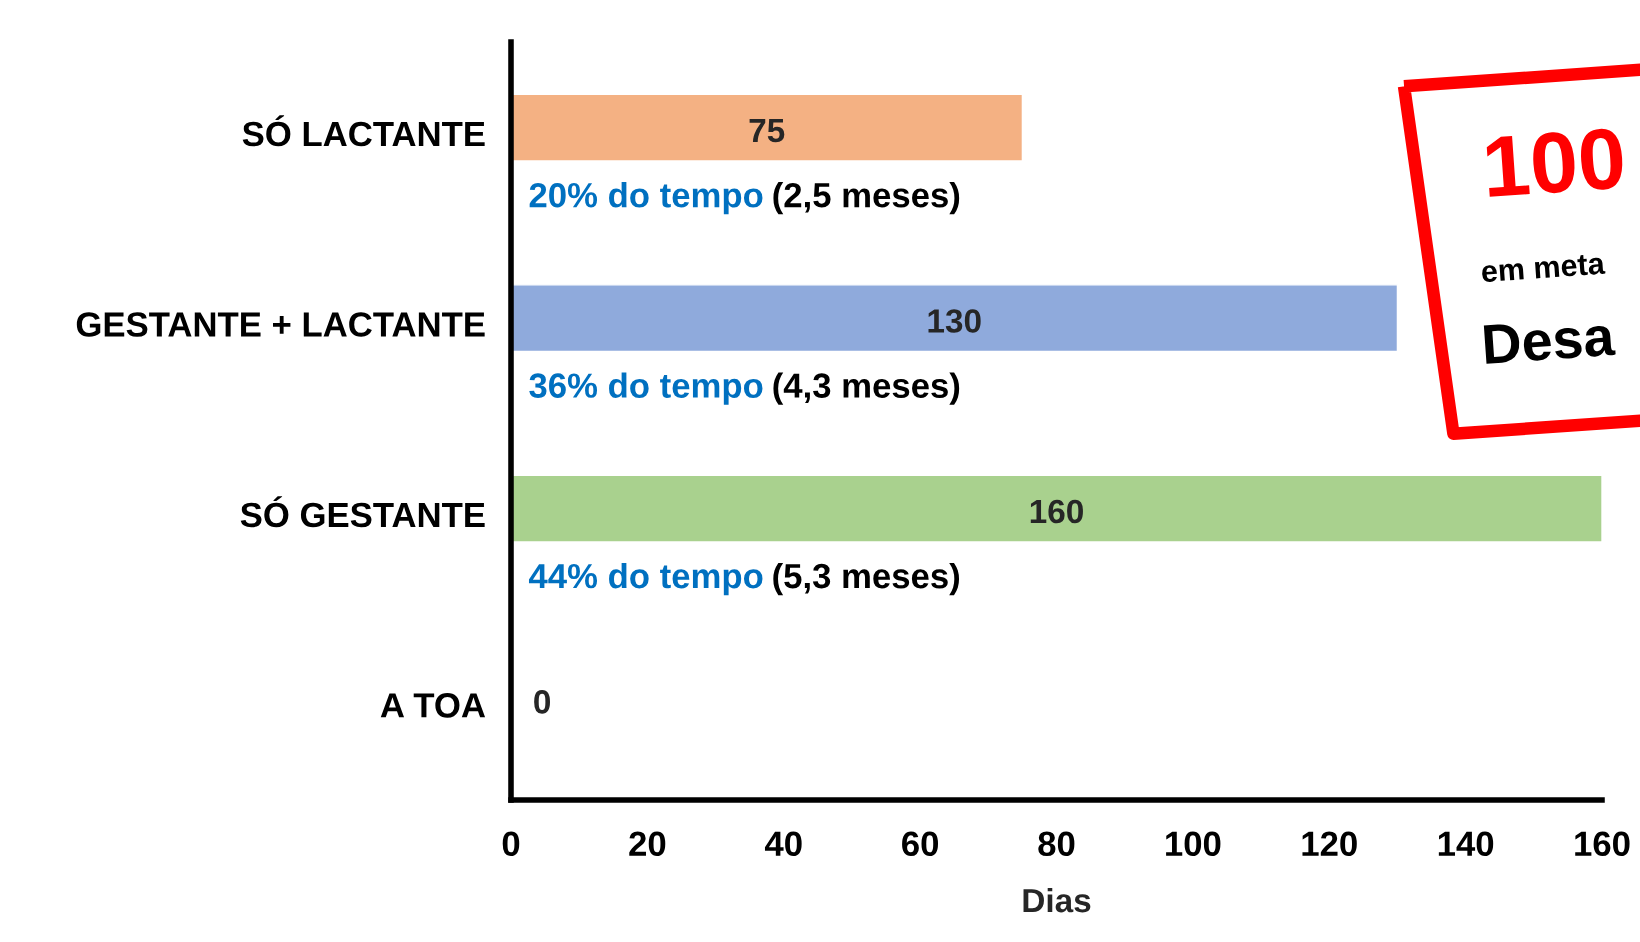  I want to click on annotation: 100, so click(1555, 162).